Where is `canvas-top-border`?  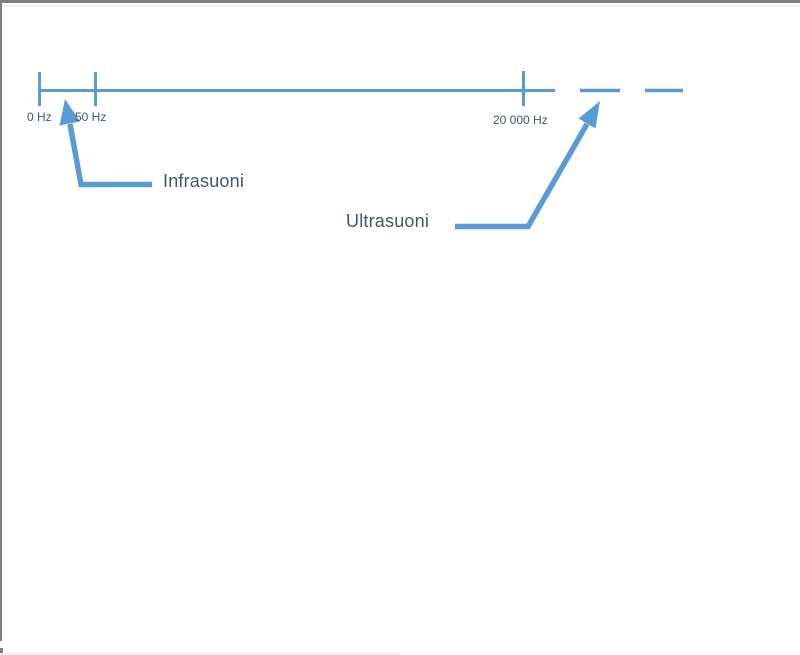
canvas-top-border is located at coordinates (400, 1).